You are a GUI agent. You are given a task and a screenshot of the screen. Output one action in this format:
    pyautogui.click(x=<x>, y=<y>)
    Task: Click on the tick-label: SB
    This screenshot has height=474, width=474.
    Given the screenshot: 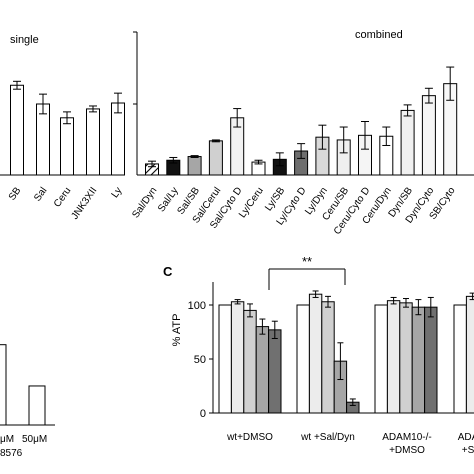 What is the action you would take?
    pyautogui.click(x=15, y=194)
    